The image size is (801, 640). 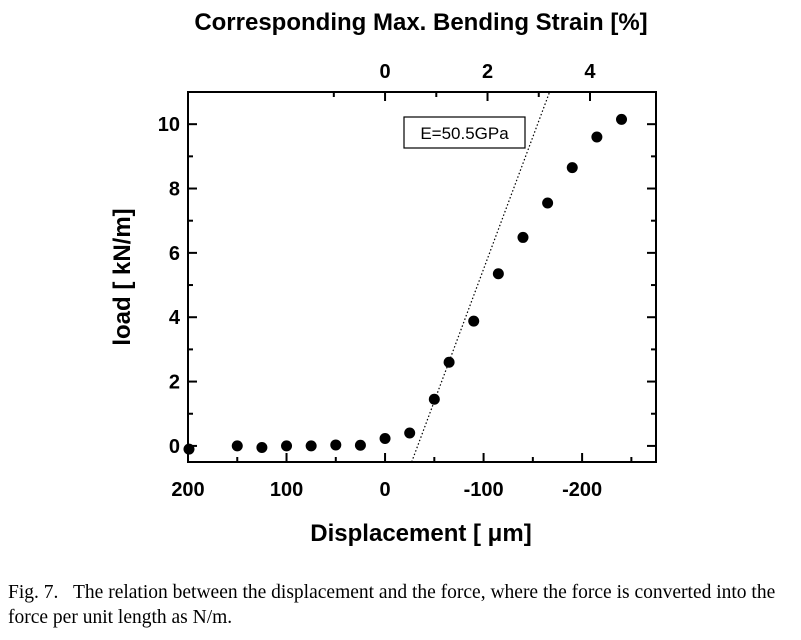 What do you see at coordinates (286, 490) in the screenshot?
I see `bottom-tick-label: 100` at bounding box center [286, 490].